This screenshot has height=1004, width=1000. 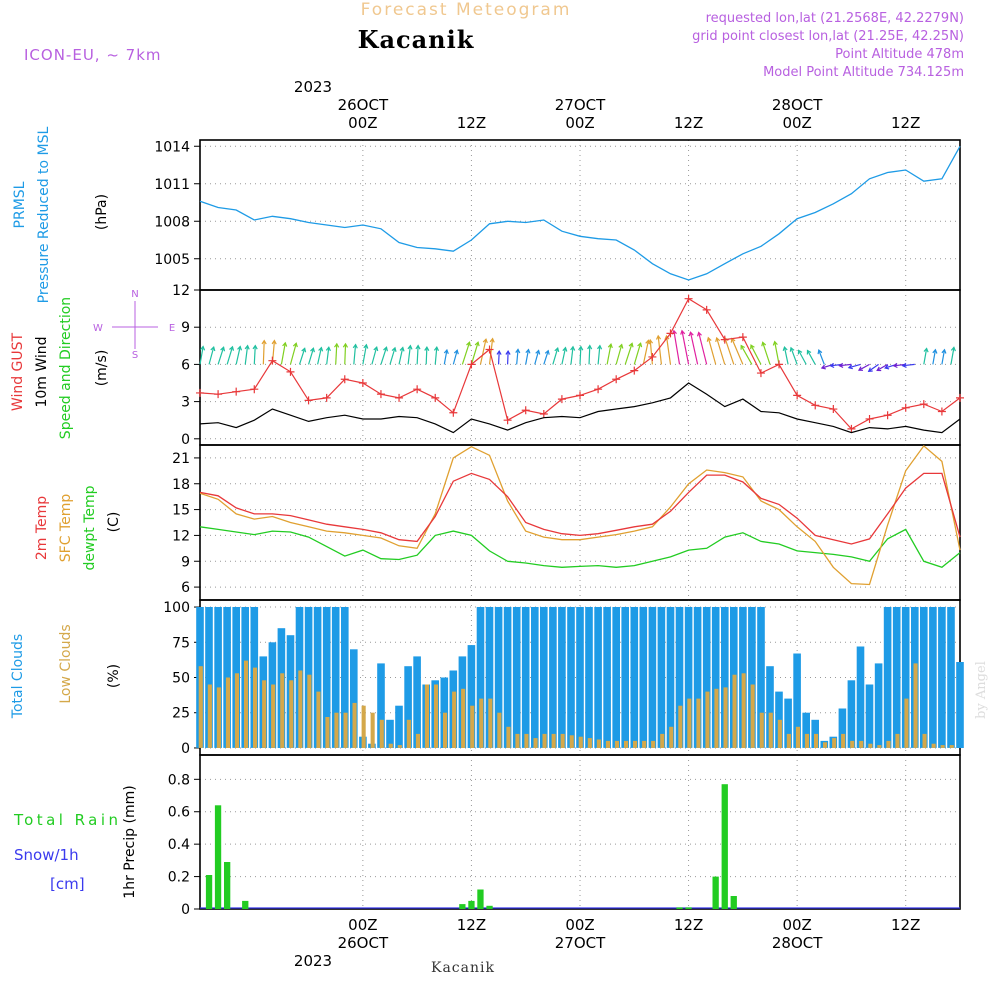 What do you see at coordinates (114, 522) in the screenshot?
I see `temp-unit: (C)` at bounding box center [114, 522].